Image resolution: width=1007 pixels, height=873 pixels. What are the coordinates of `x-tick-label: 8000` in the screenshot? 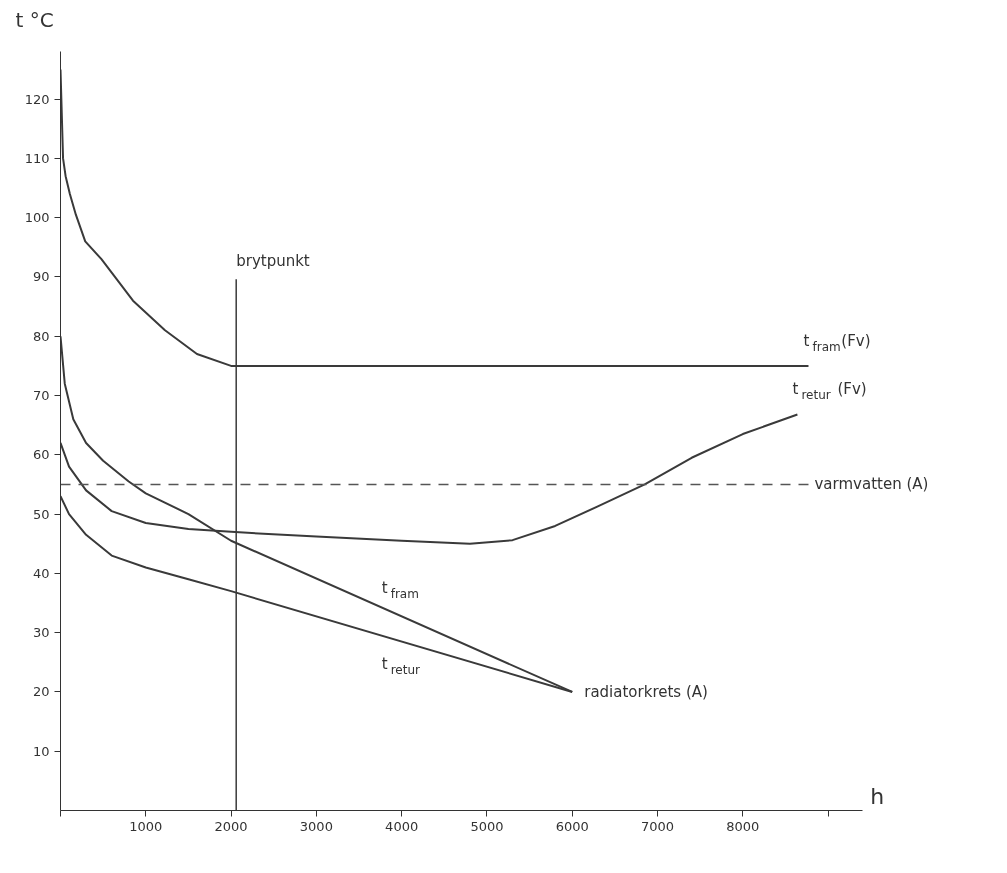 It's located at (743, 826).